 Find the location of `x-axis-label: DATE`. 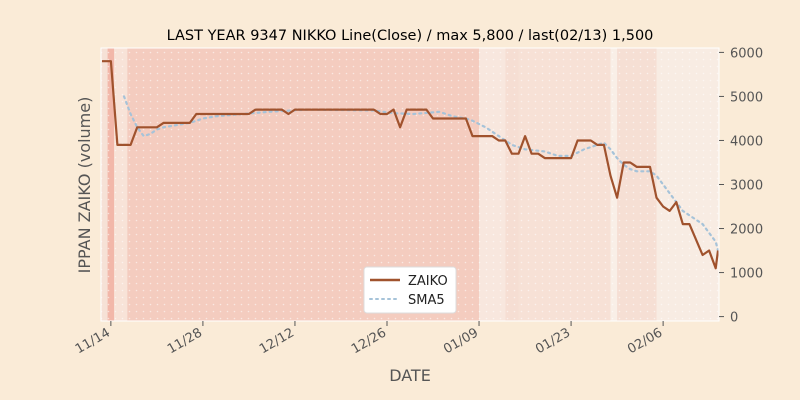

x-axis-label: DATE is located at coordinates (410, 375).